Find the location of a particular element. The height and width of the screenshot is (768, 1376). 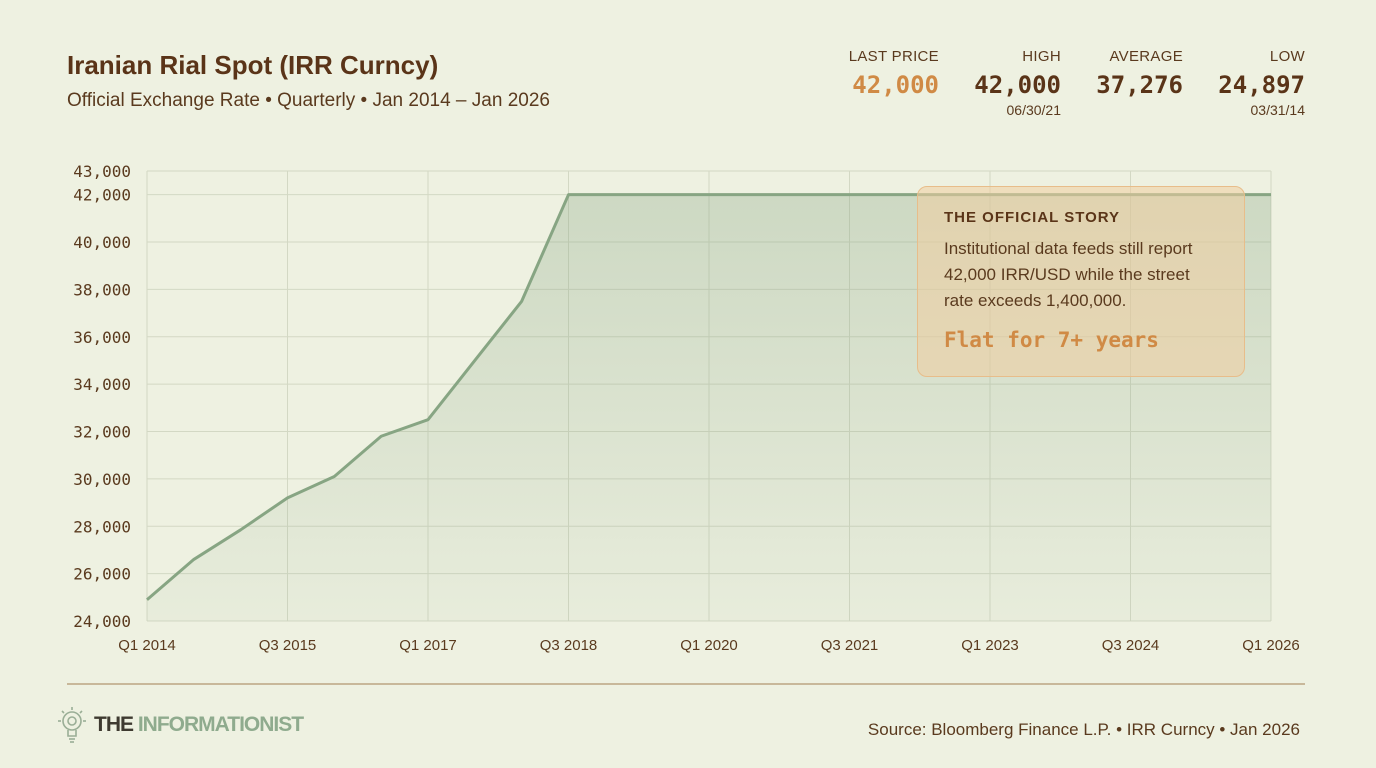

x-tick-label: Q1 2020 is located at coordinates (709, 645).